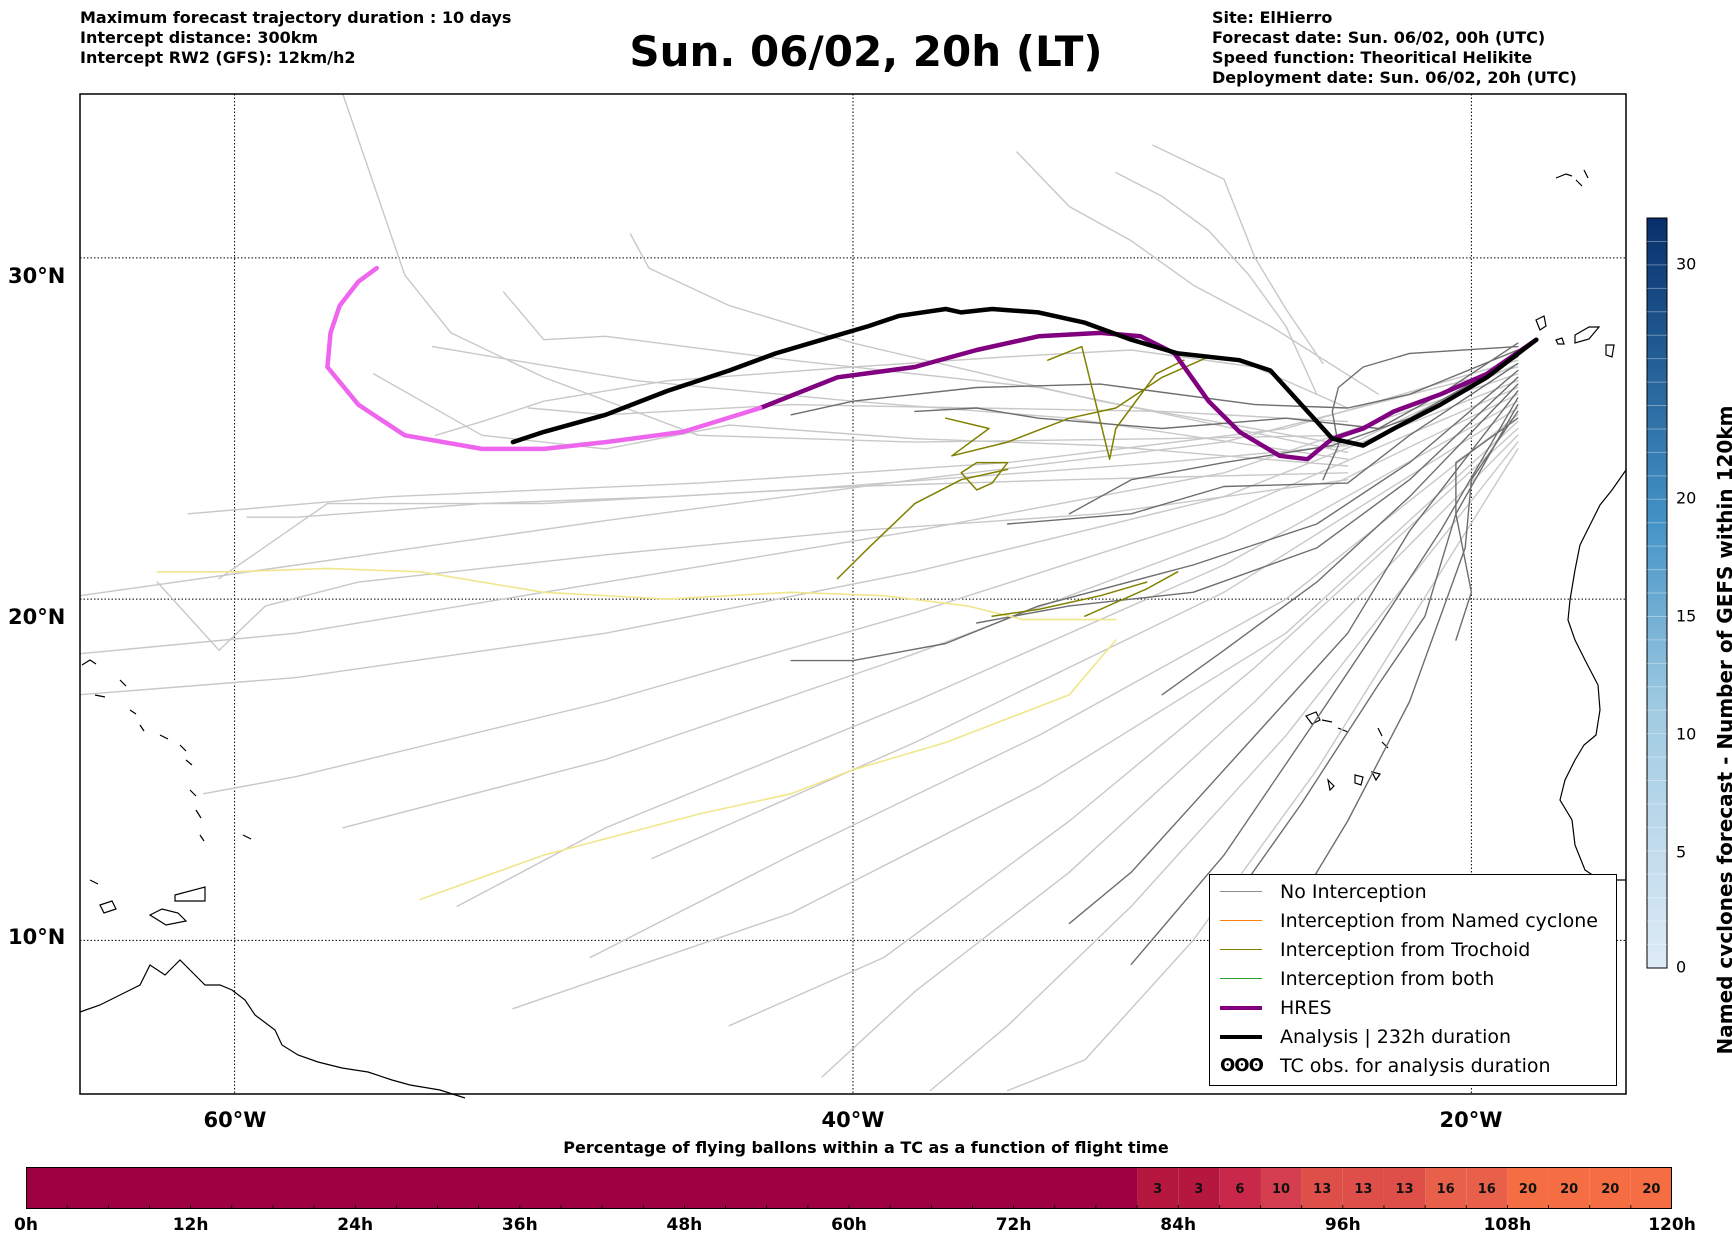  What do you see at coordinates (1241, 949) in the screenshot?
I see `legend-swatch-trochoid` at bounding box center [1241, 949].